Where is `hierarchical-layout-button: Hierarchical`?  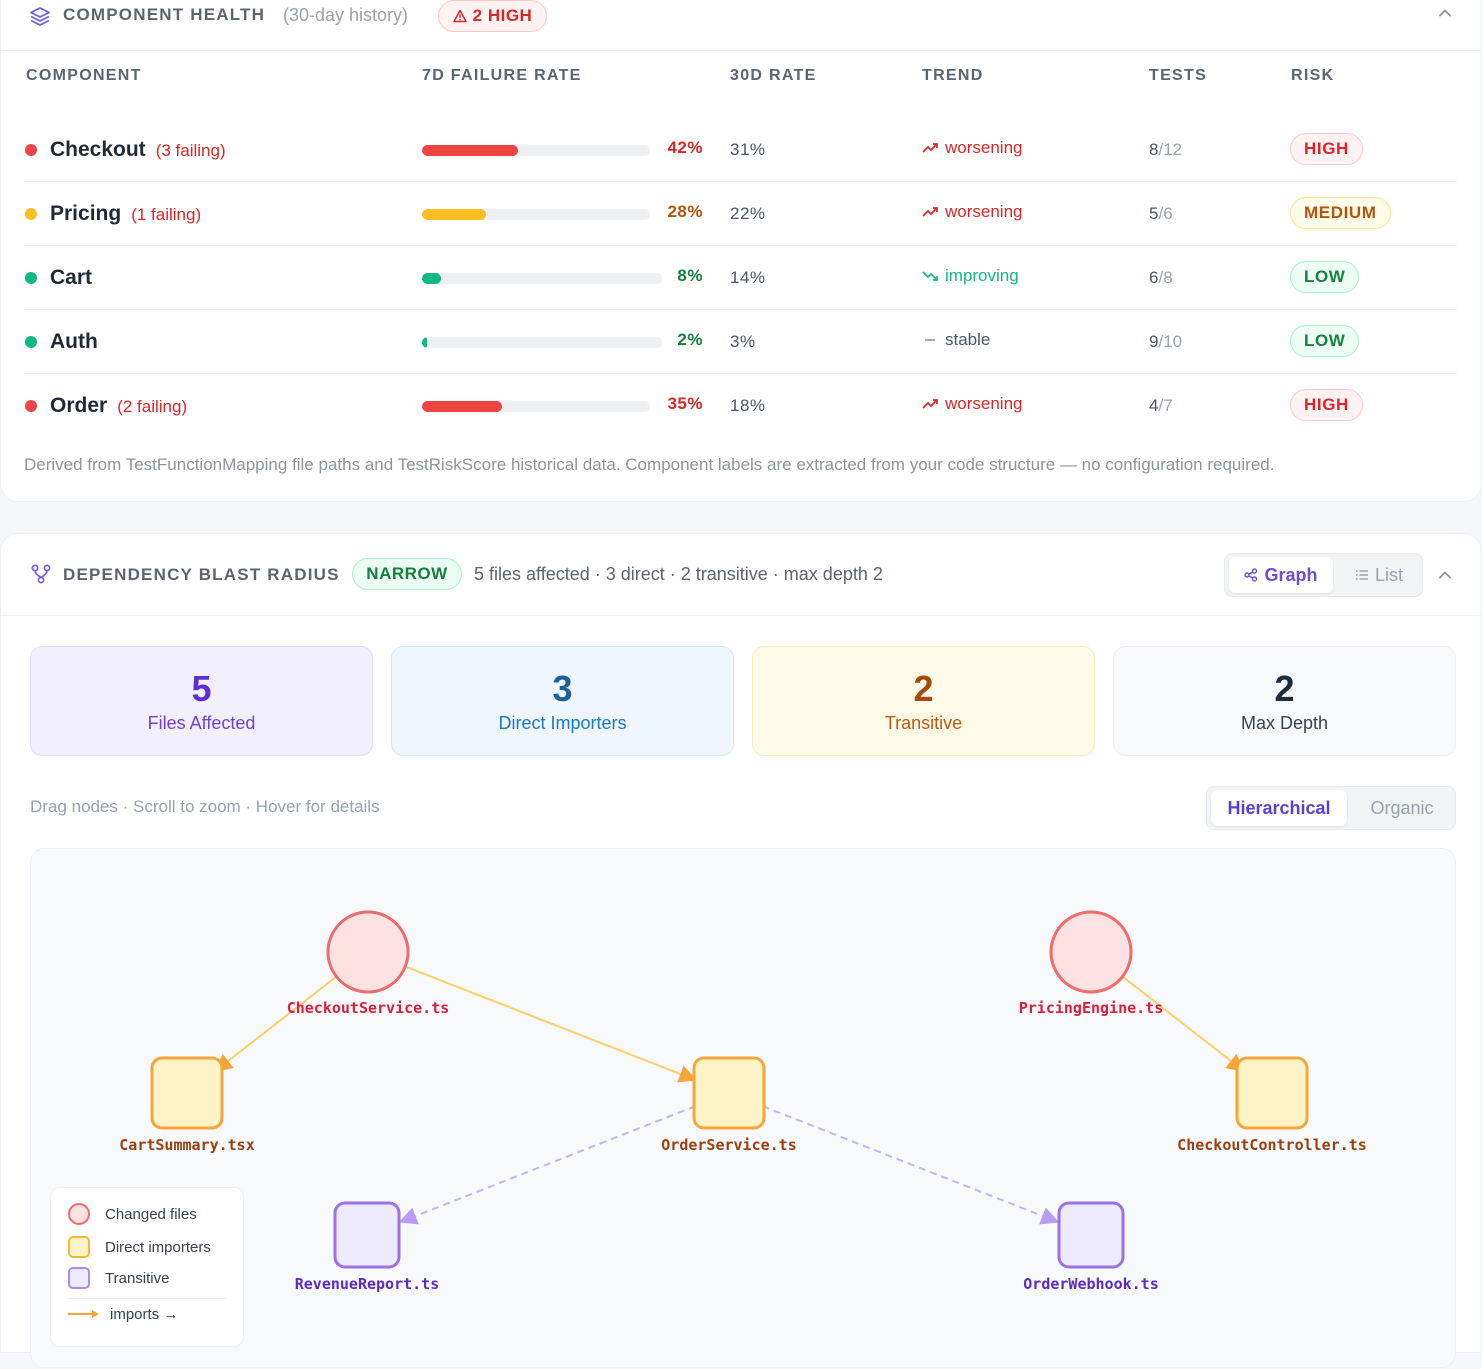 hierarchical-layout-button: Hierarchical is located at coordinates (1279, 808).